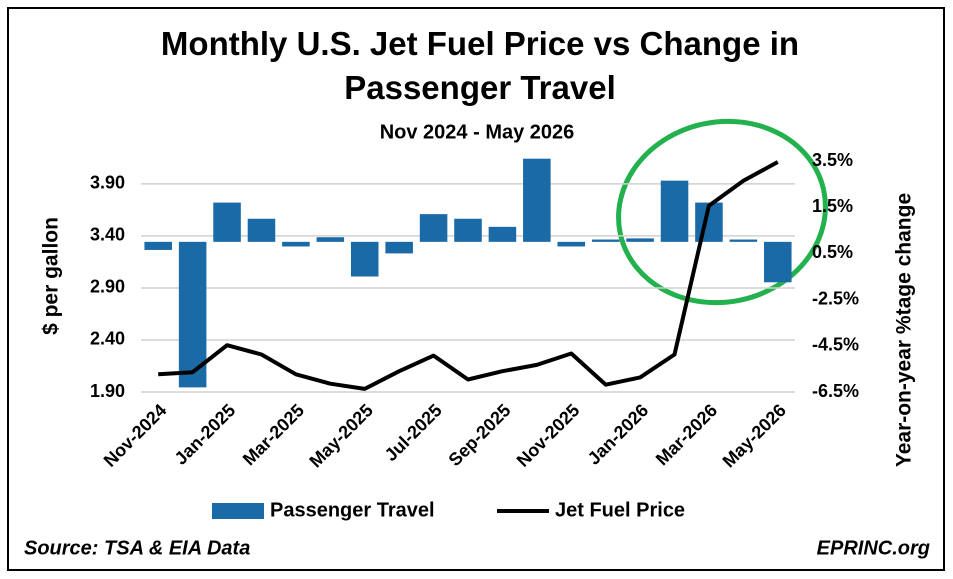 The image size is (953, 579). I want to click on highlight-ellipse, so click(722, 212).